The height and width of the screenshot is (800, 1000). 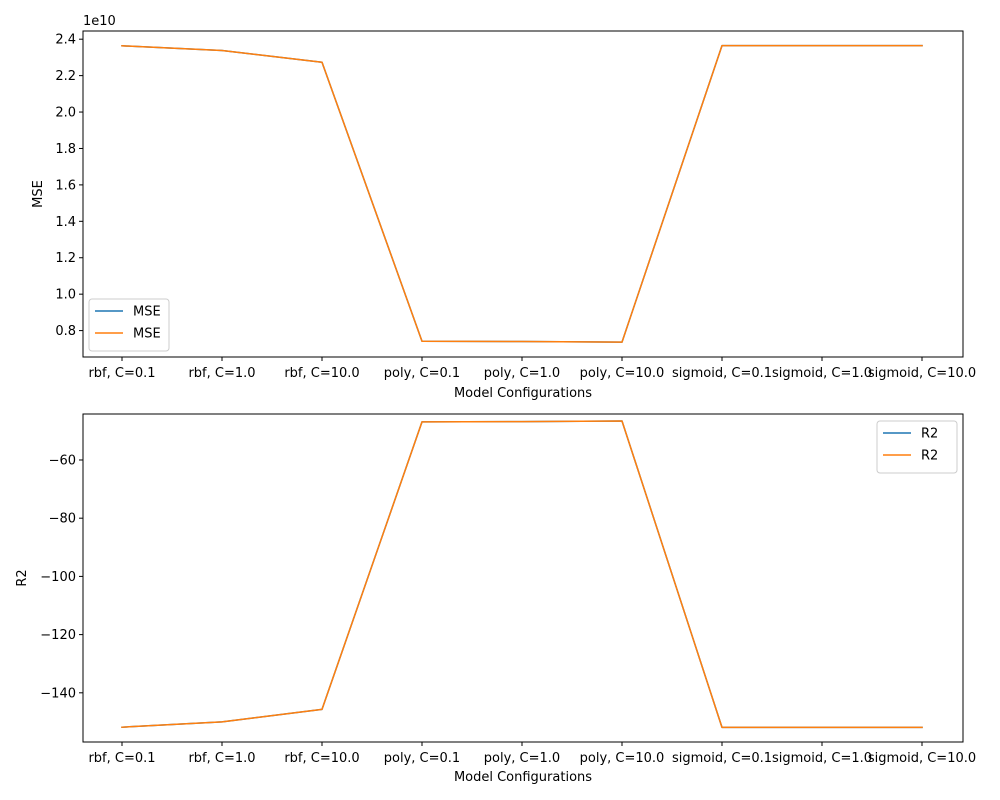 I want to click on mse-x-tick-label: rbf, C=1.0, so click(x=221, y=373).